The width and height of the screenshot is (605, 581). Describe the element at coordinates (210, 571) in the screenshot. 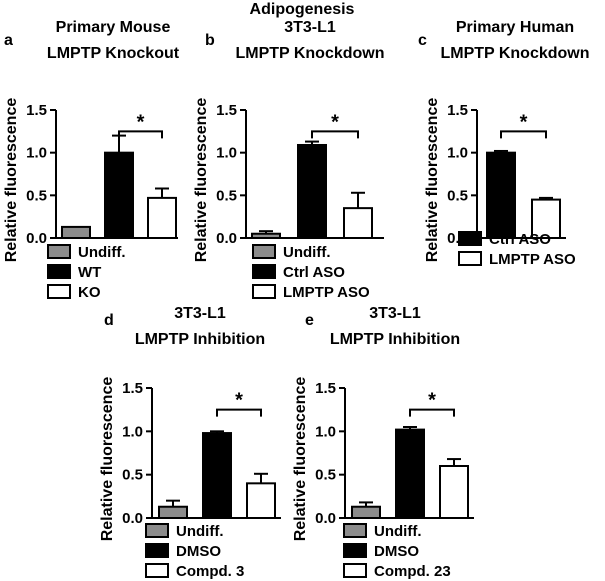

I see `legend-label: Compd. 3` at that location.